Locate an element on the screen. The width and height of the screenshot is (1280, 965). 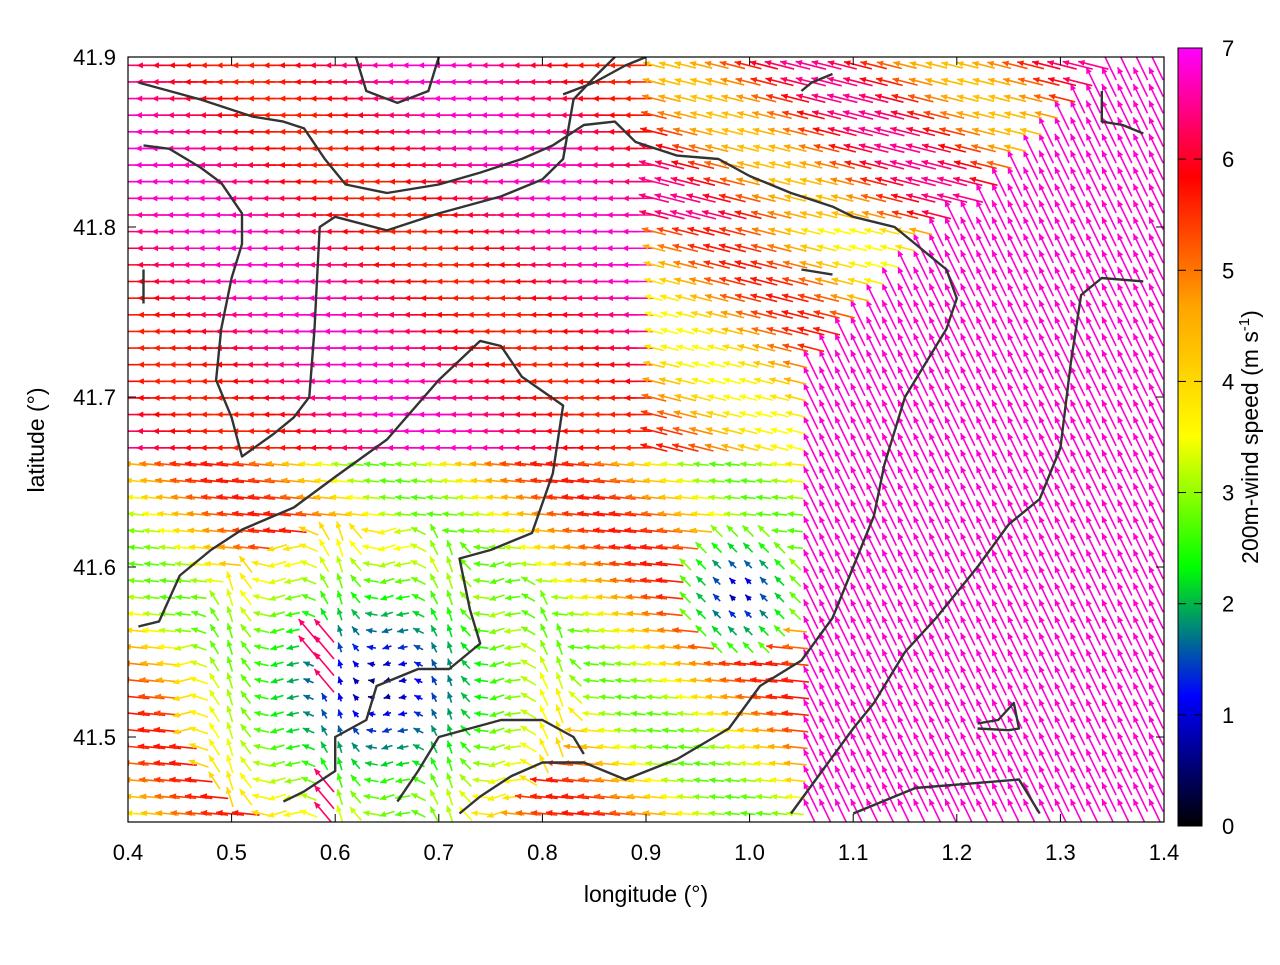
colorbar-tick-label: 6 is located at coordinates (1228, 159).